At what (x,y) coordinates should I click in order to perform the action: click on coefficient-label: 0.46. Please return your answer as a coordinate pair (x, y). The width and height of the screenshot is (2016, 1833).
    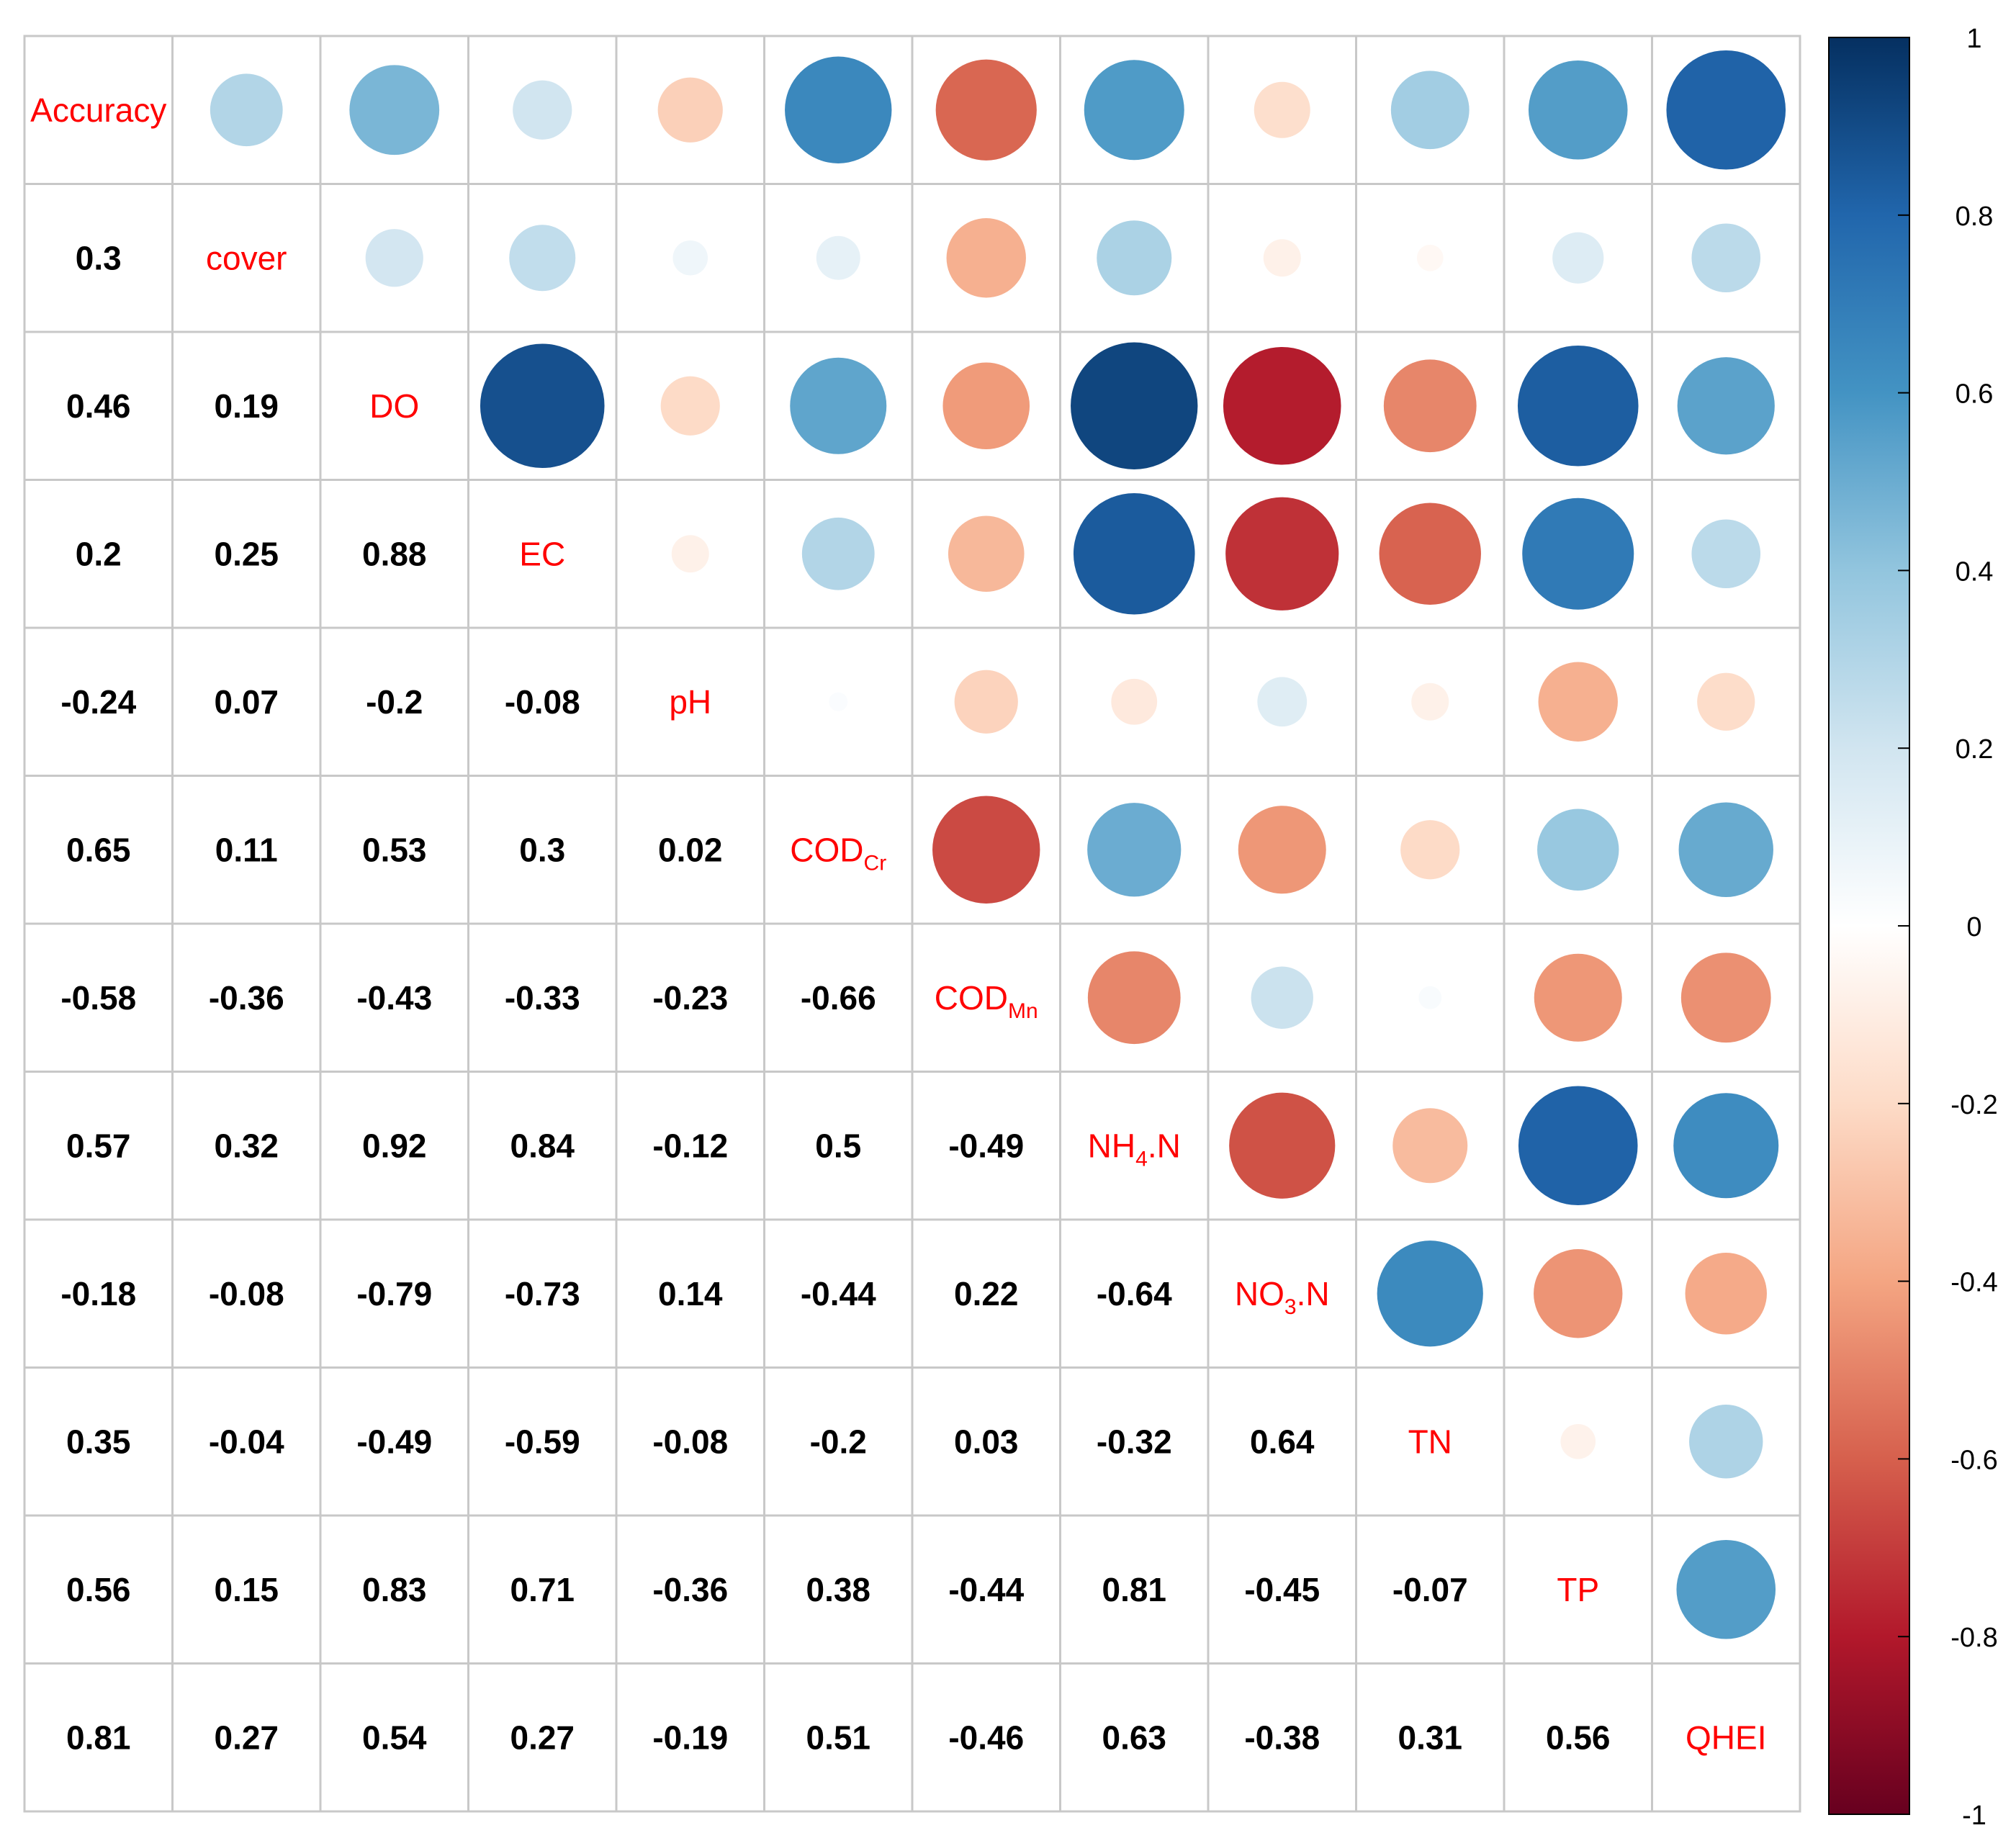
    Looking at the image, I should click on (98, 406).